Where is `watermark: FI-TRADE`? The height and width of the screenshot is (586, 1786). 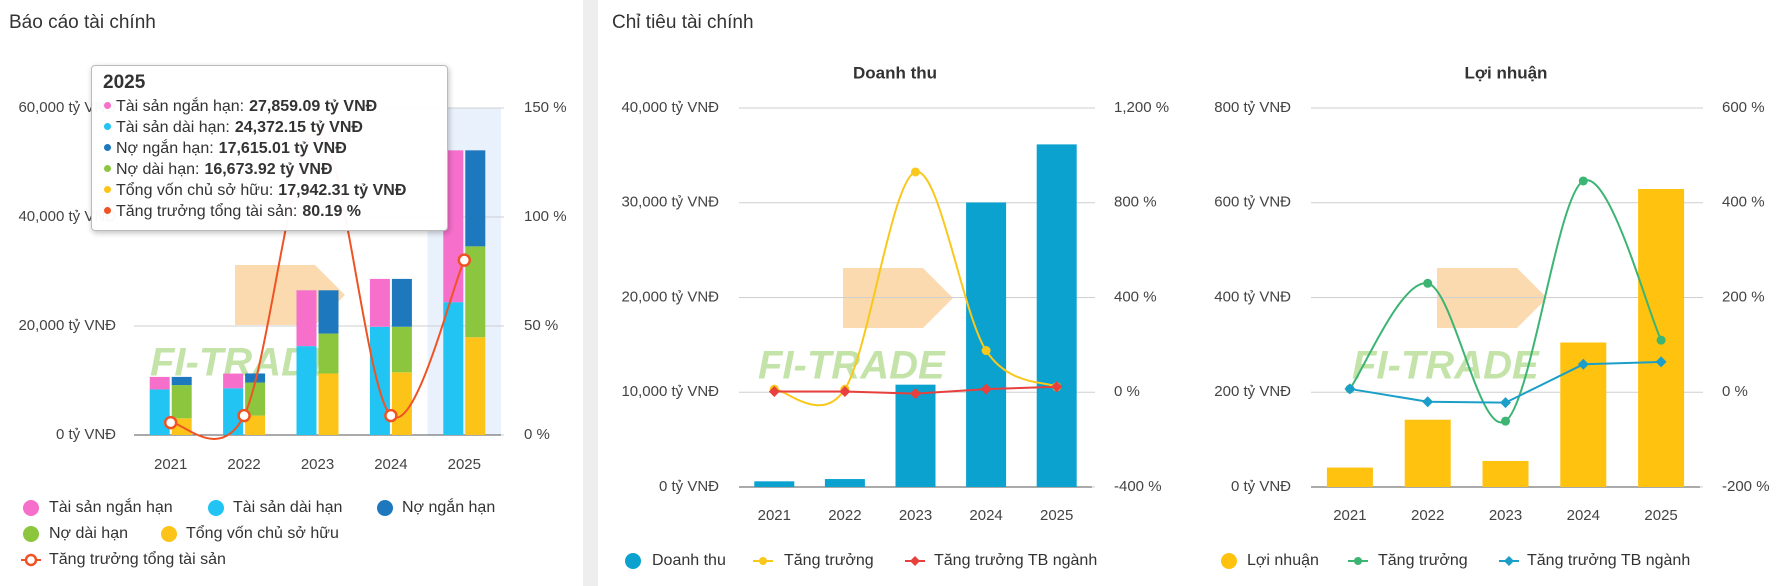 watermark: FI-TRADE is located at coordinates (852, 366).